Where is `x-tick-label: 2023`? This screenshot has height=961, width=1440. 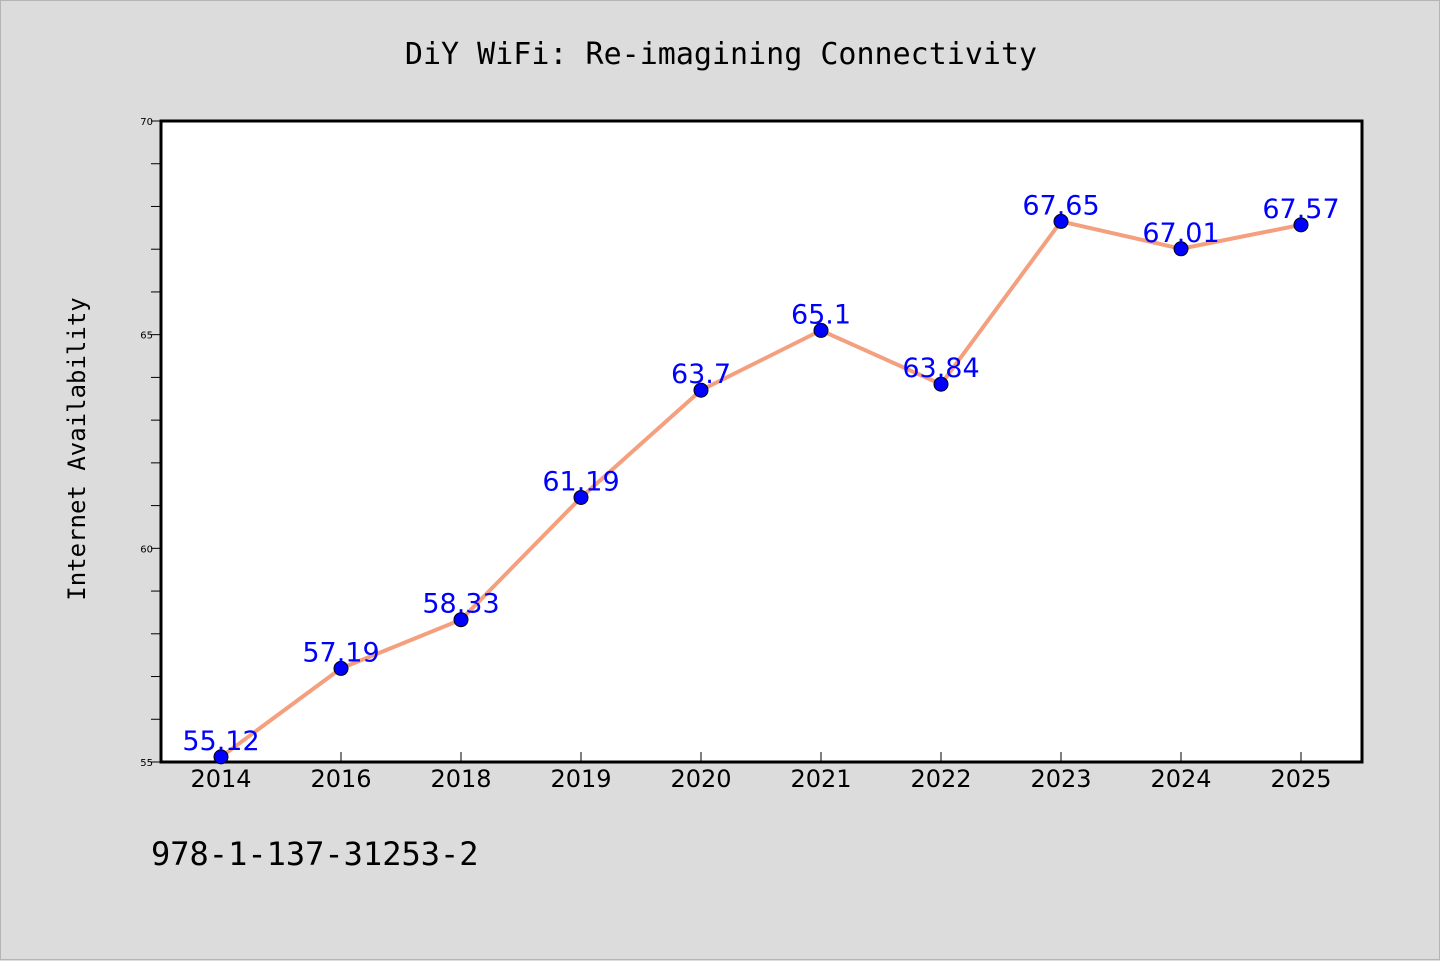
x-tick-label: 2023 is located at coordinates (1060, 779).